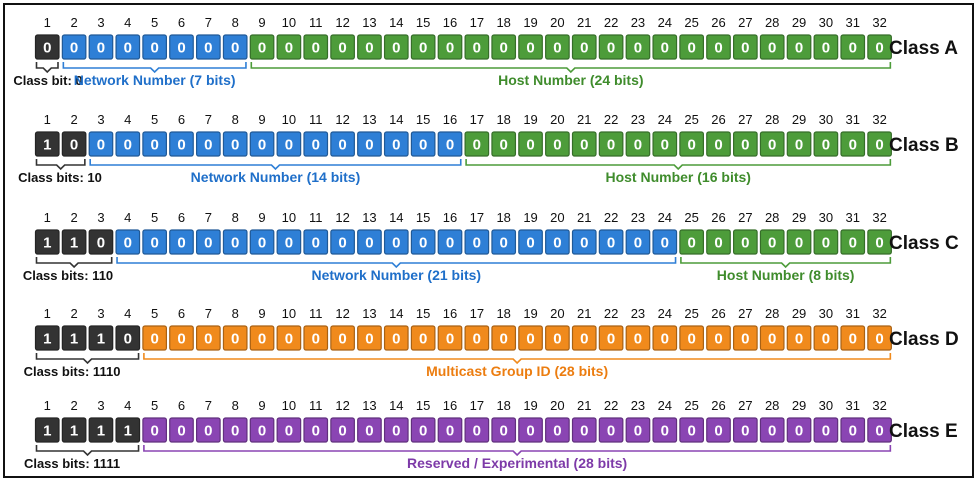 Image resolution: width=979 pixels, height=483 pixels. Describe the element at coordinates (530, 217) in the screenshot. I see `bit-position-number: 19` at that location.